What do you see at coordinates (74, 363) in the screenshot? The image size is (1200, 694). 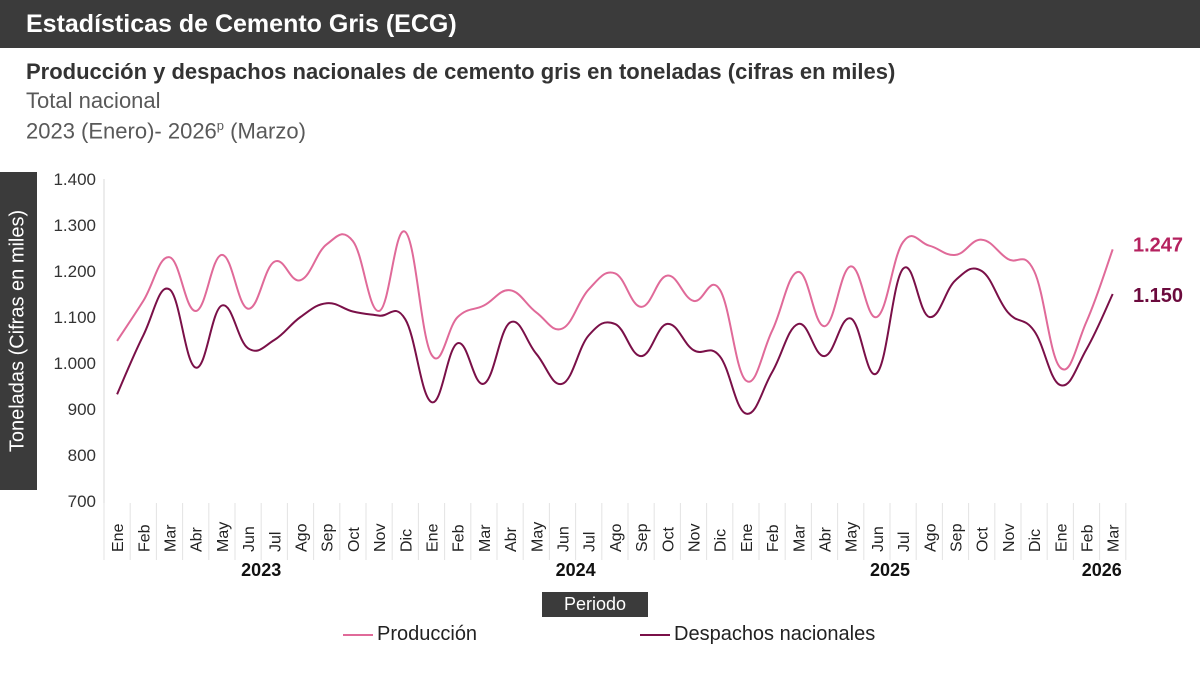 I see `y-tick-label: 1.000` at bounding box center [74, 363].